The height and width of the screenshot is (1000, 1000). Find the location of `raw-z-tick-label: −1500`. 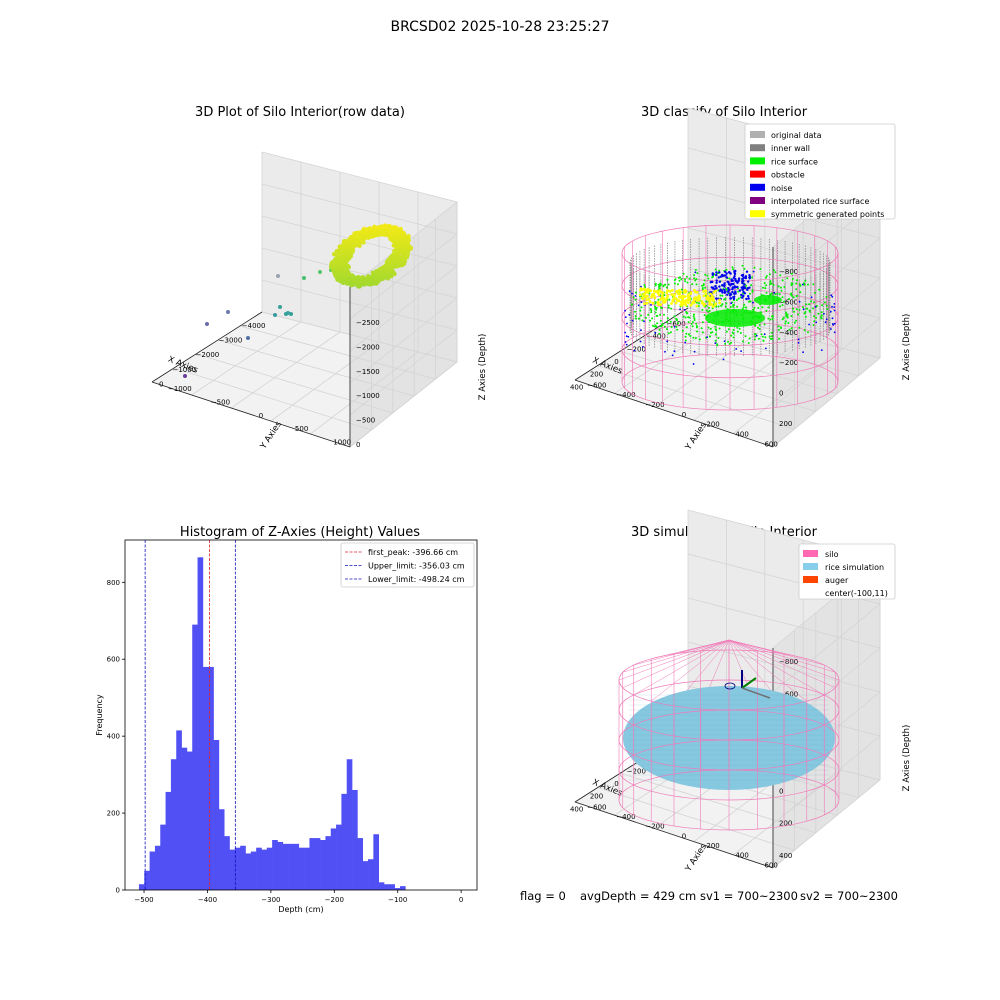

raw-z-tick-label: −1500 is located at coordinates (368, 372).